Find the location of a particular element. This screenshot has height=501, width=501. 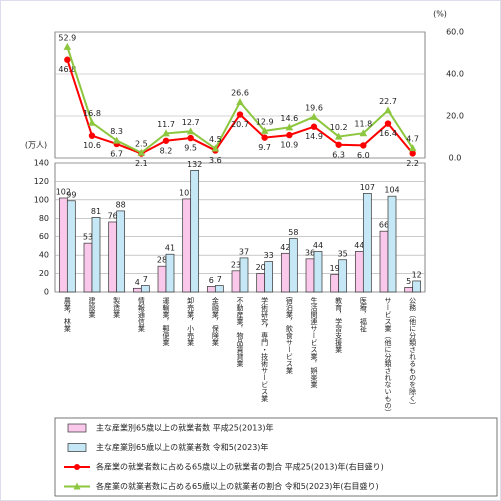

bar-label: 7 is located at coordinates (145, 279).